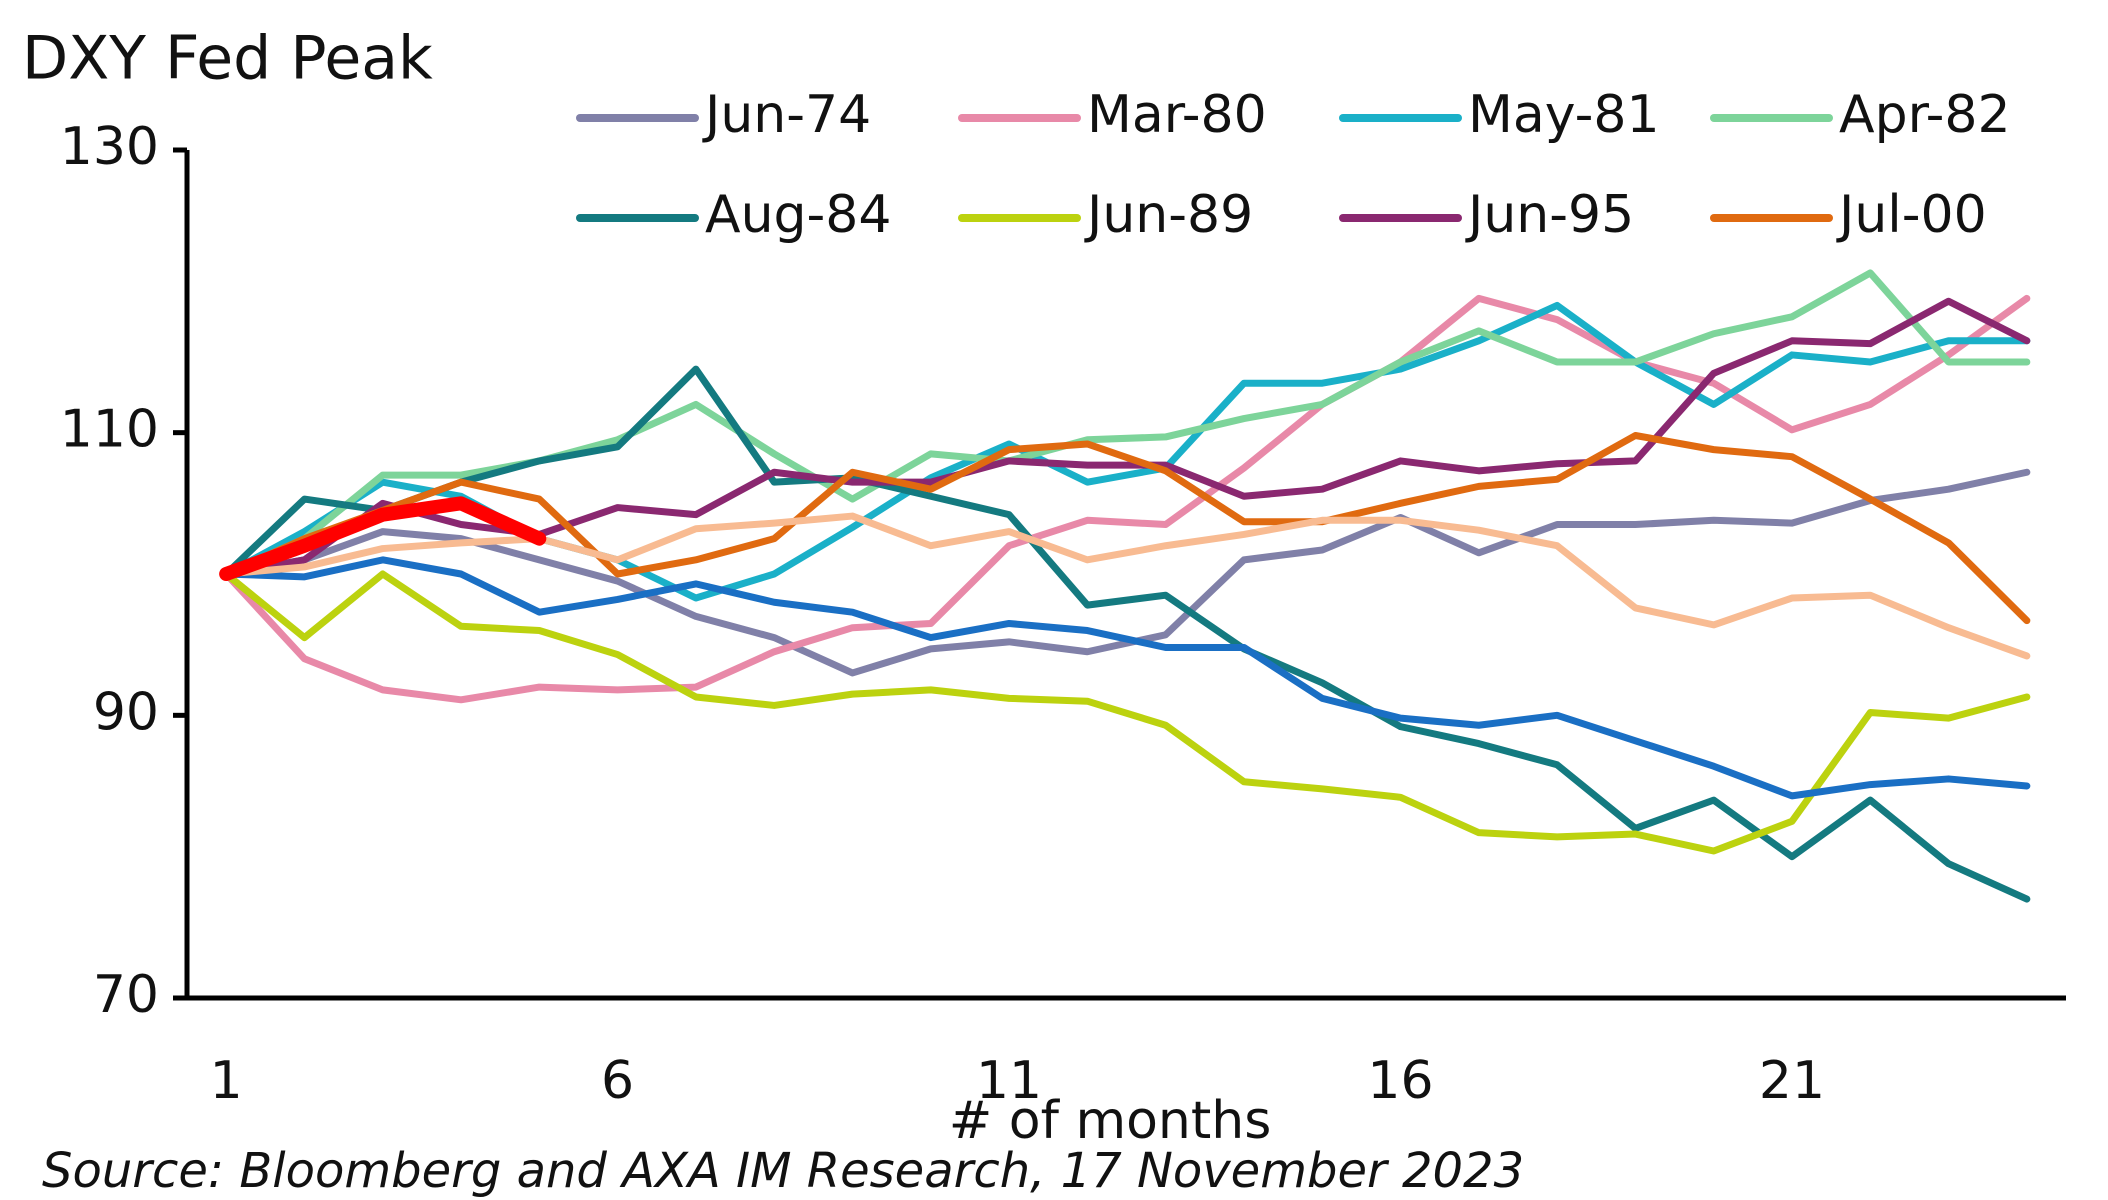  What do you see at coordinates (227, 59) in the screenshot?
I see `chart-title: DXY Fed Peak` at bounding box center [227, 59].